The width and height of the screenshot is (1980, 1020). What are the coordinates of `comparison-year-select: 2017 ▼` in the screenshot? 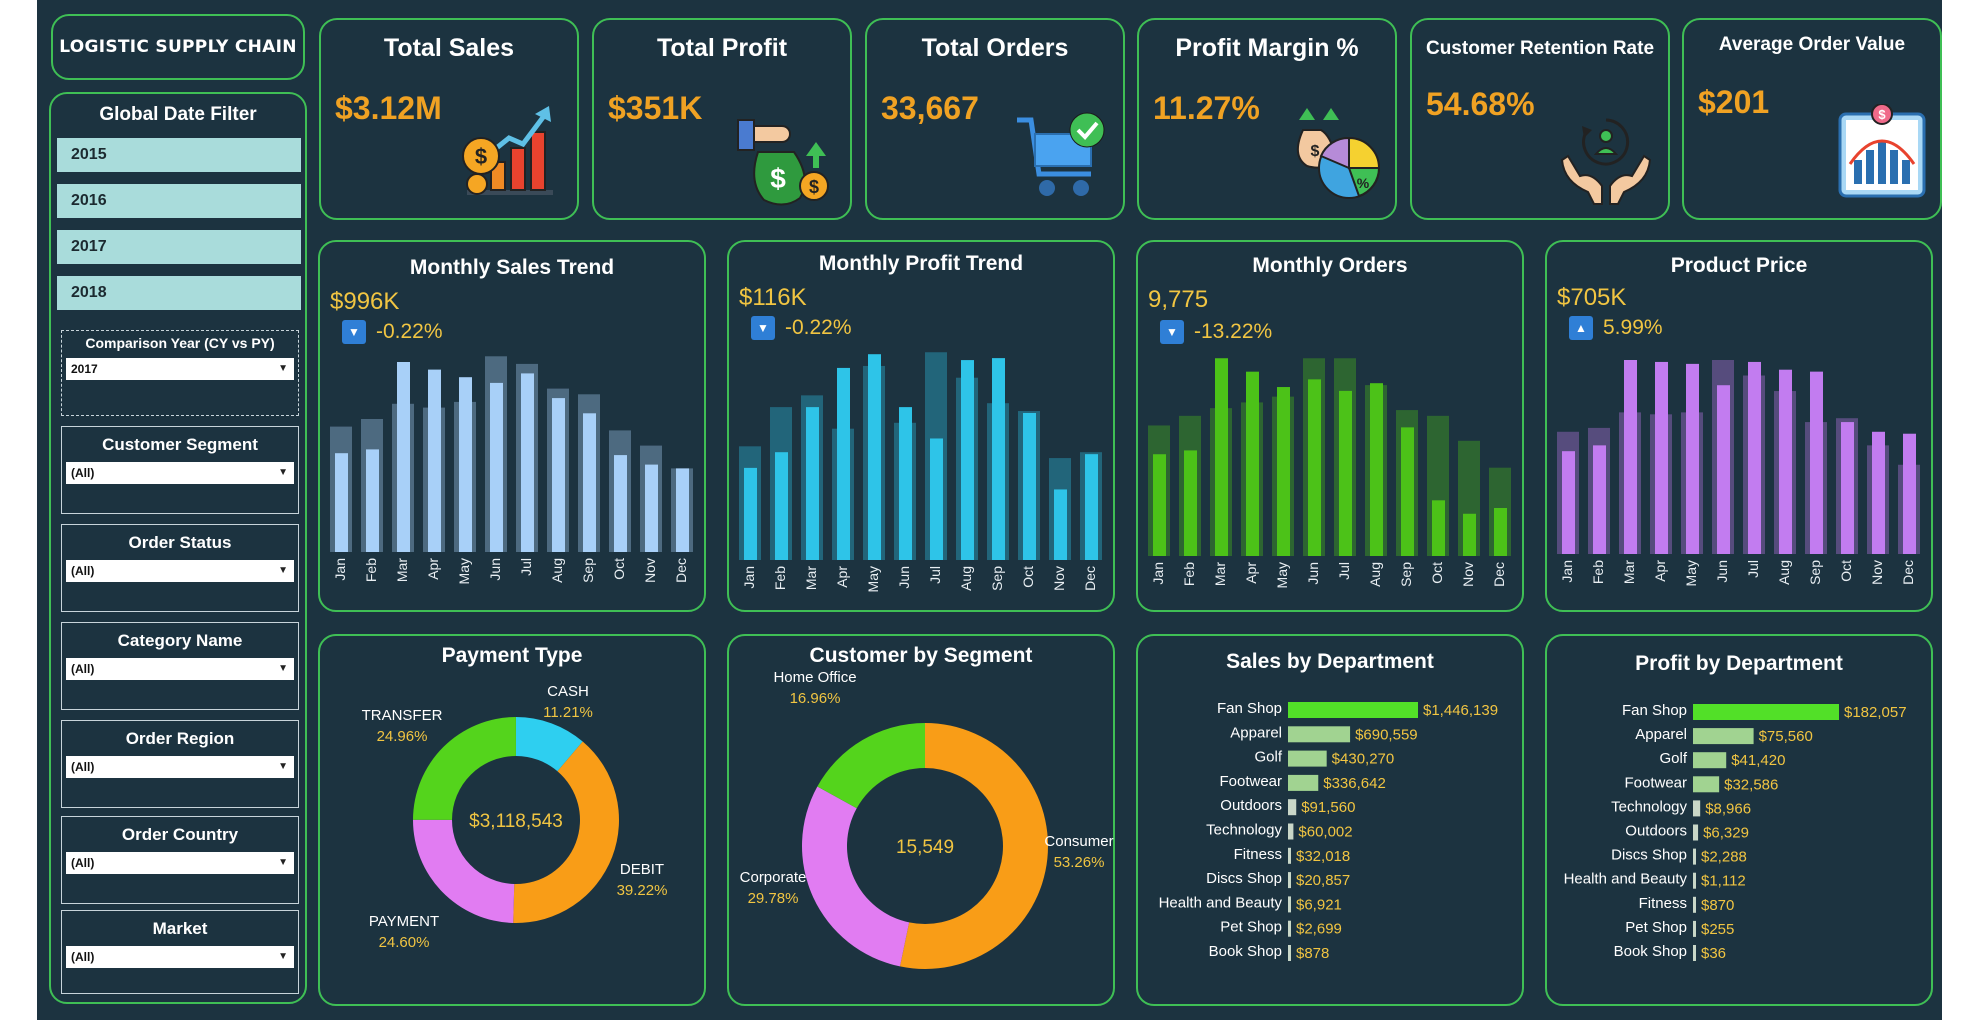 It's located at (180, 369).